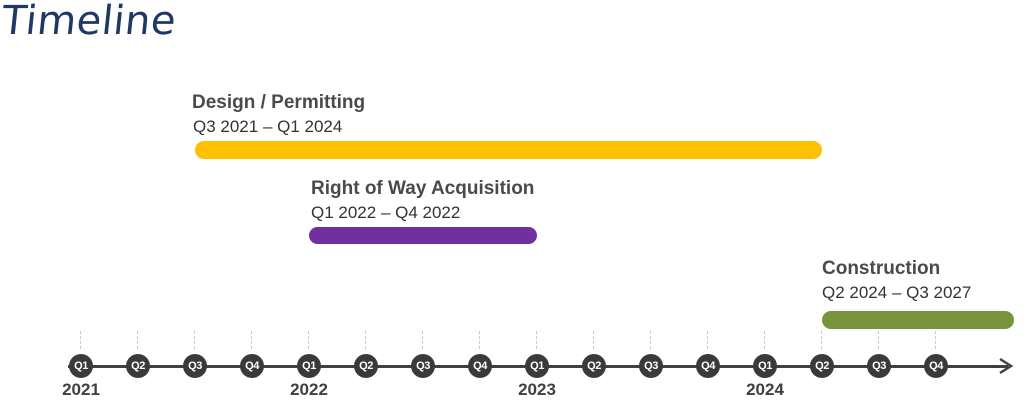 The height and width of the screenshot is (406, 1024). What do you see at coordinates (1006, 366) in the screenshot?
I see `arrow-right-icon` at bounding box center [1006, 366].